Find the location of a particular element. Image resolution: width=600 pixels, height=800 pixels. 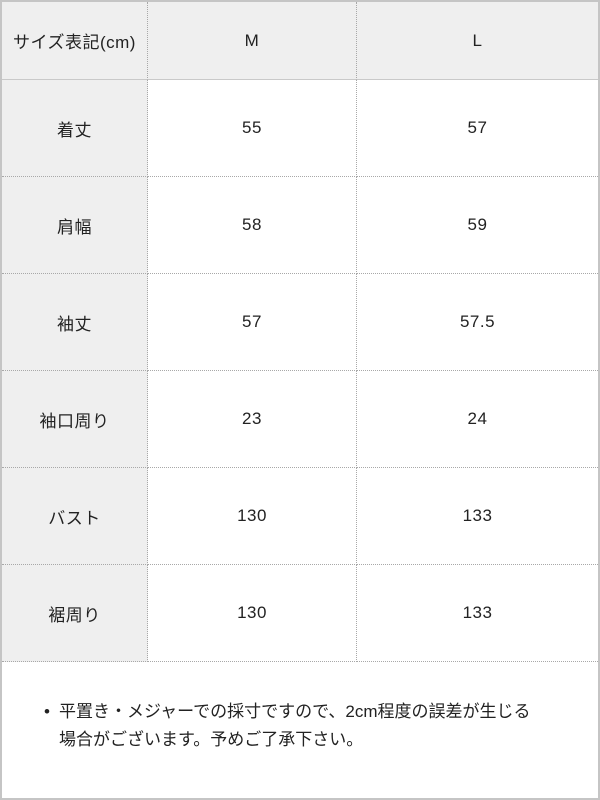

row-label: 裾周り is located at coordinates (75, 613).